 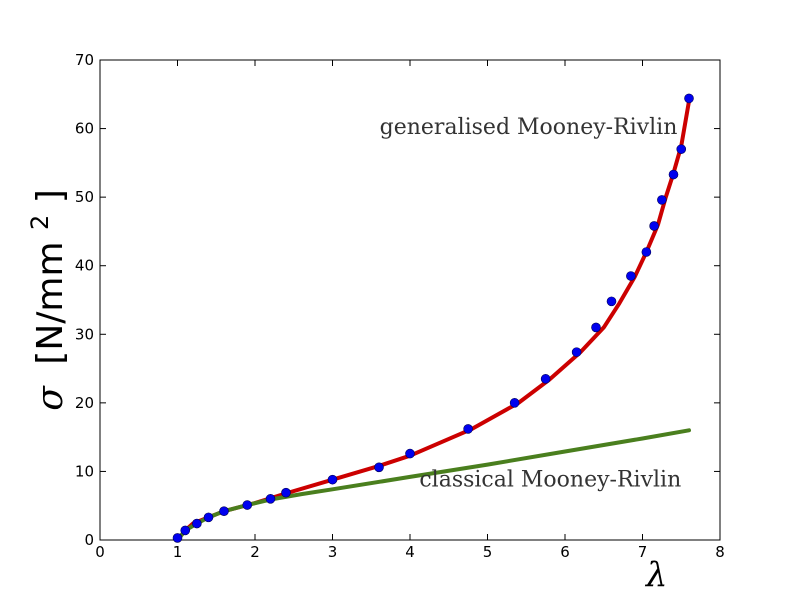 What do you see at coordinates (488, 552) in the screenshot?
I see `x-tick-label: 5` at bounding box center [488, 552].